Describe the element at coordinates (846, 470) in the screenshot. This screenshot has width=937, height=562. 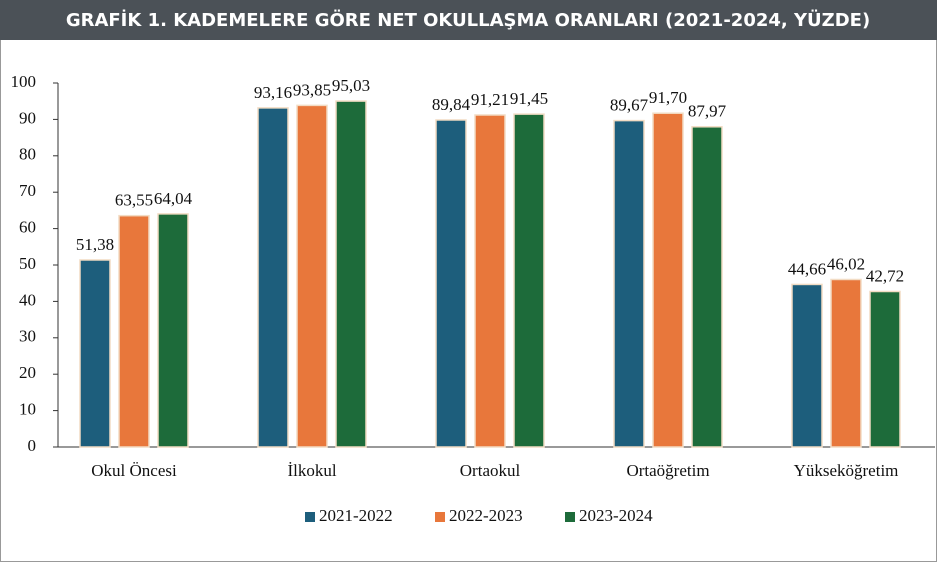
I see `x-tick-label: Yükseköğretim` at that location.